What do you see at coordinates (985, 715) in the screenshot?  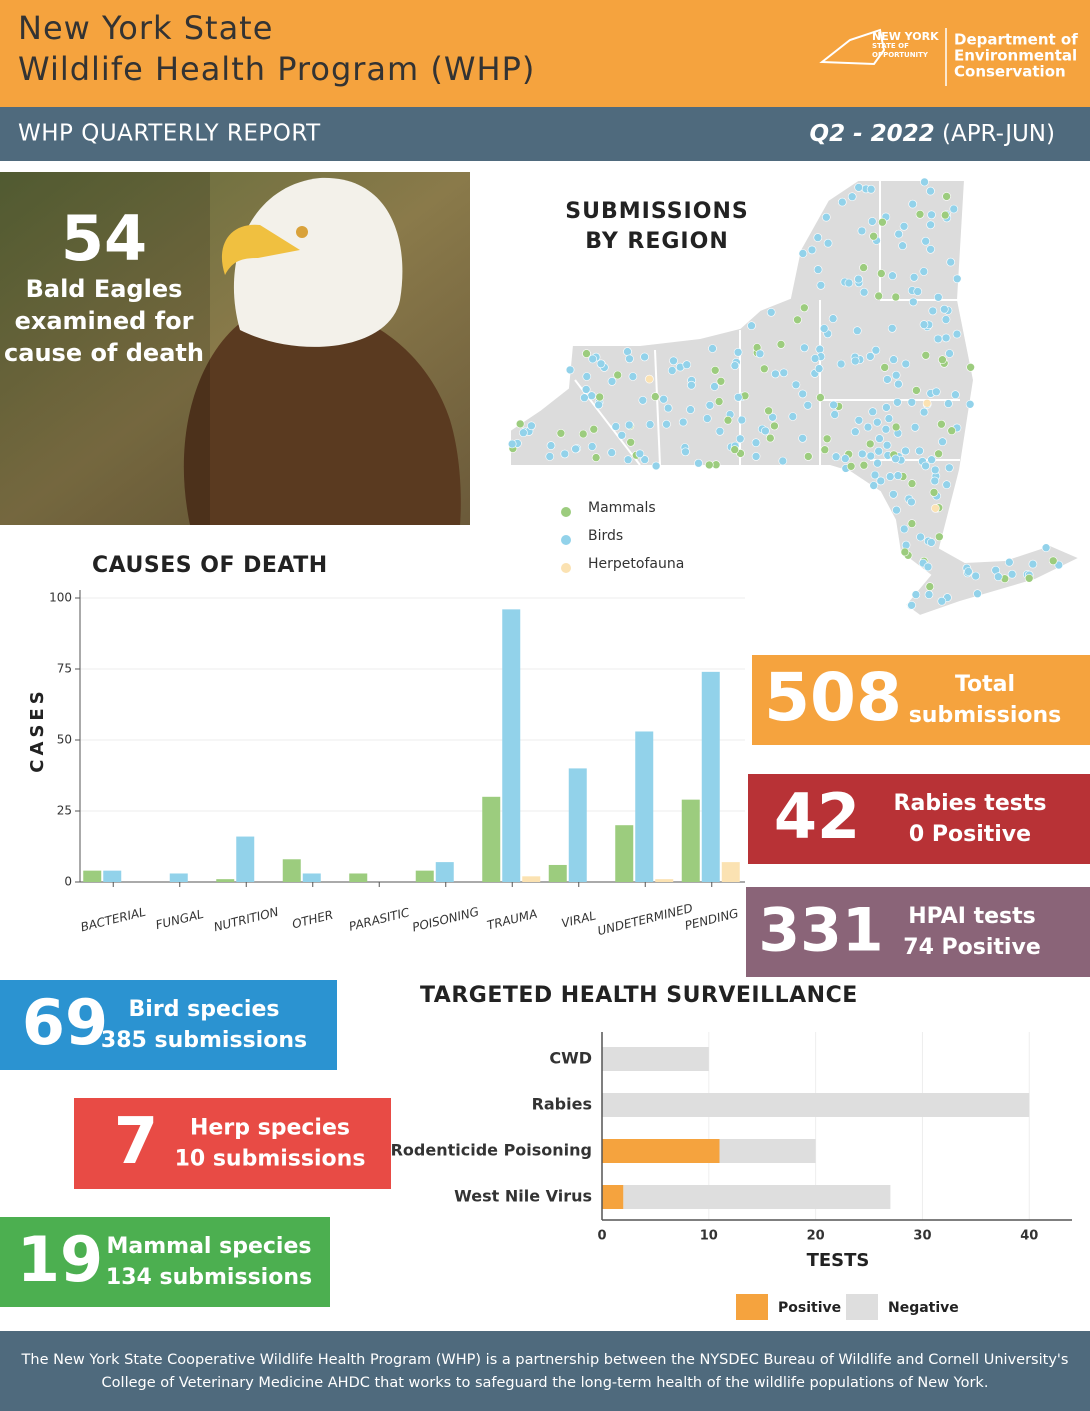 I see `stat-text: submissions` at bounding box center [985, 715].